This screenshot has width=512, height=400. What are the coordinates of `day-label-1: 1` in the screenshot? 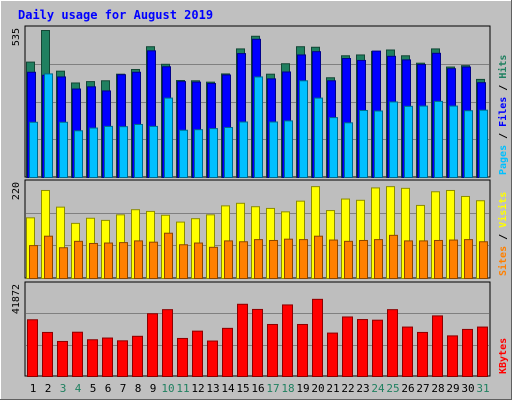 It's located at (33, 388).